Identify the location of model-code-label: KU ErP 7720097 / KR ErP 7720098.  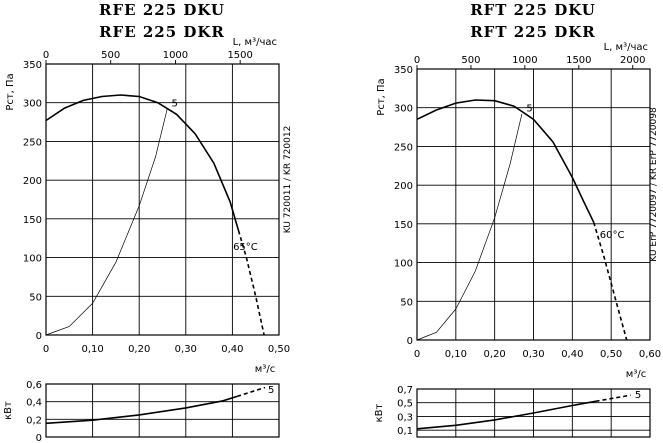
(654, 184).